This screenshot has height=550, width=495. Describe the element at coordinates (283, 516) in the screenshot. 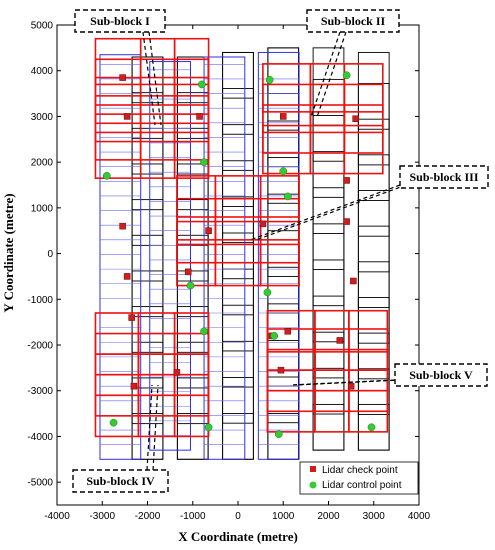

I see `x-tick-label: 1000` at that location.